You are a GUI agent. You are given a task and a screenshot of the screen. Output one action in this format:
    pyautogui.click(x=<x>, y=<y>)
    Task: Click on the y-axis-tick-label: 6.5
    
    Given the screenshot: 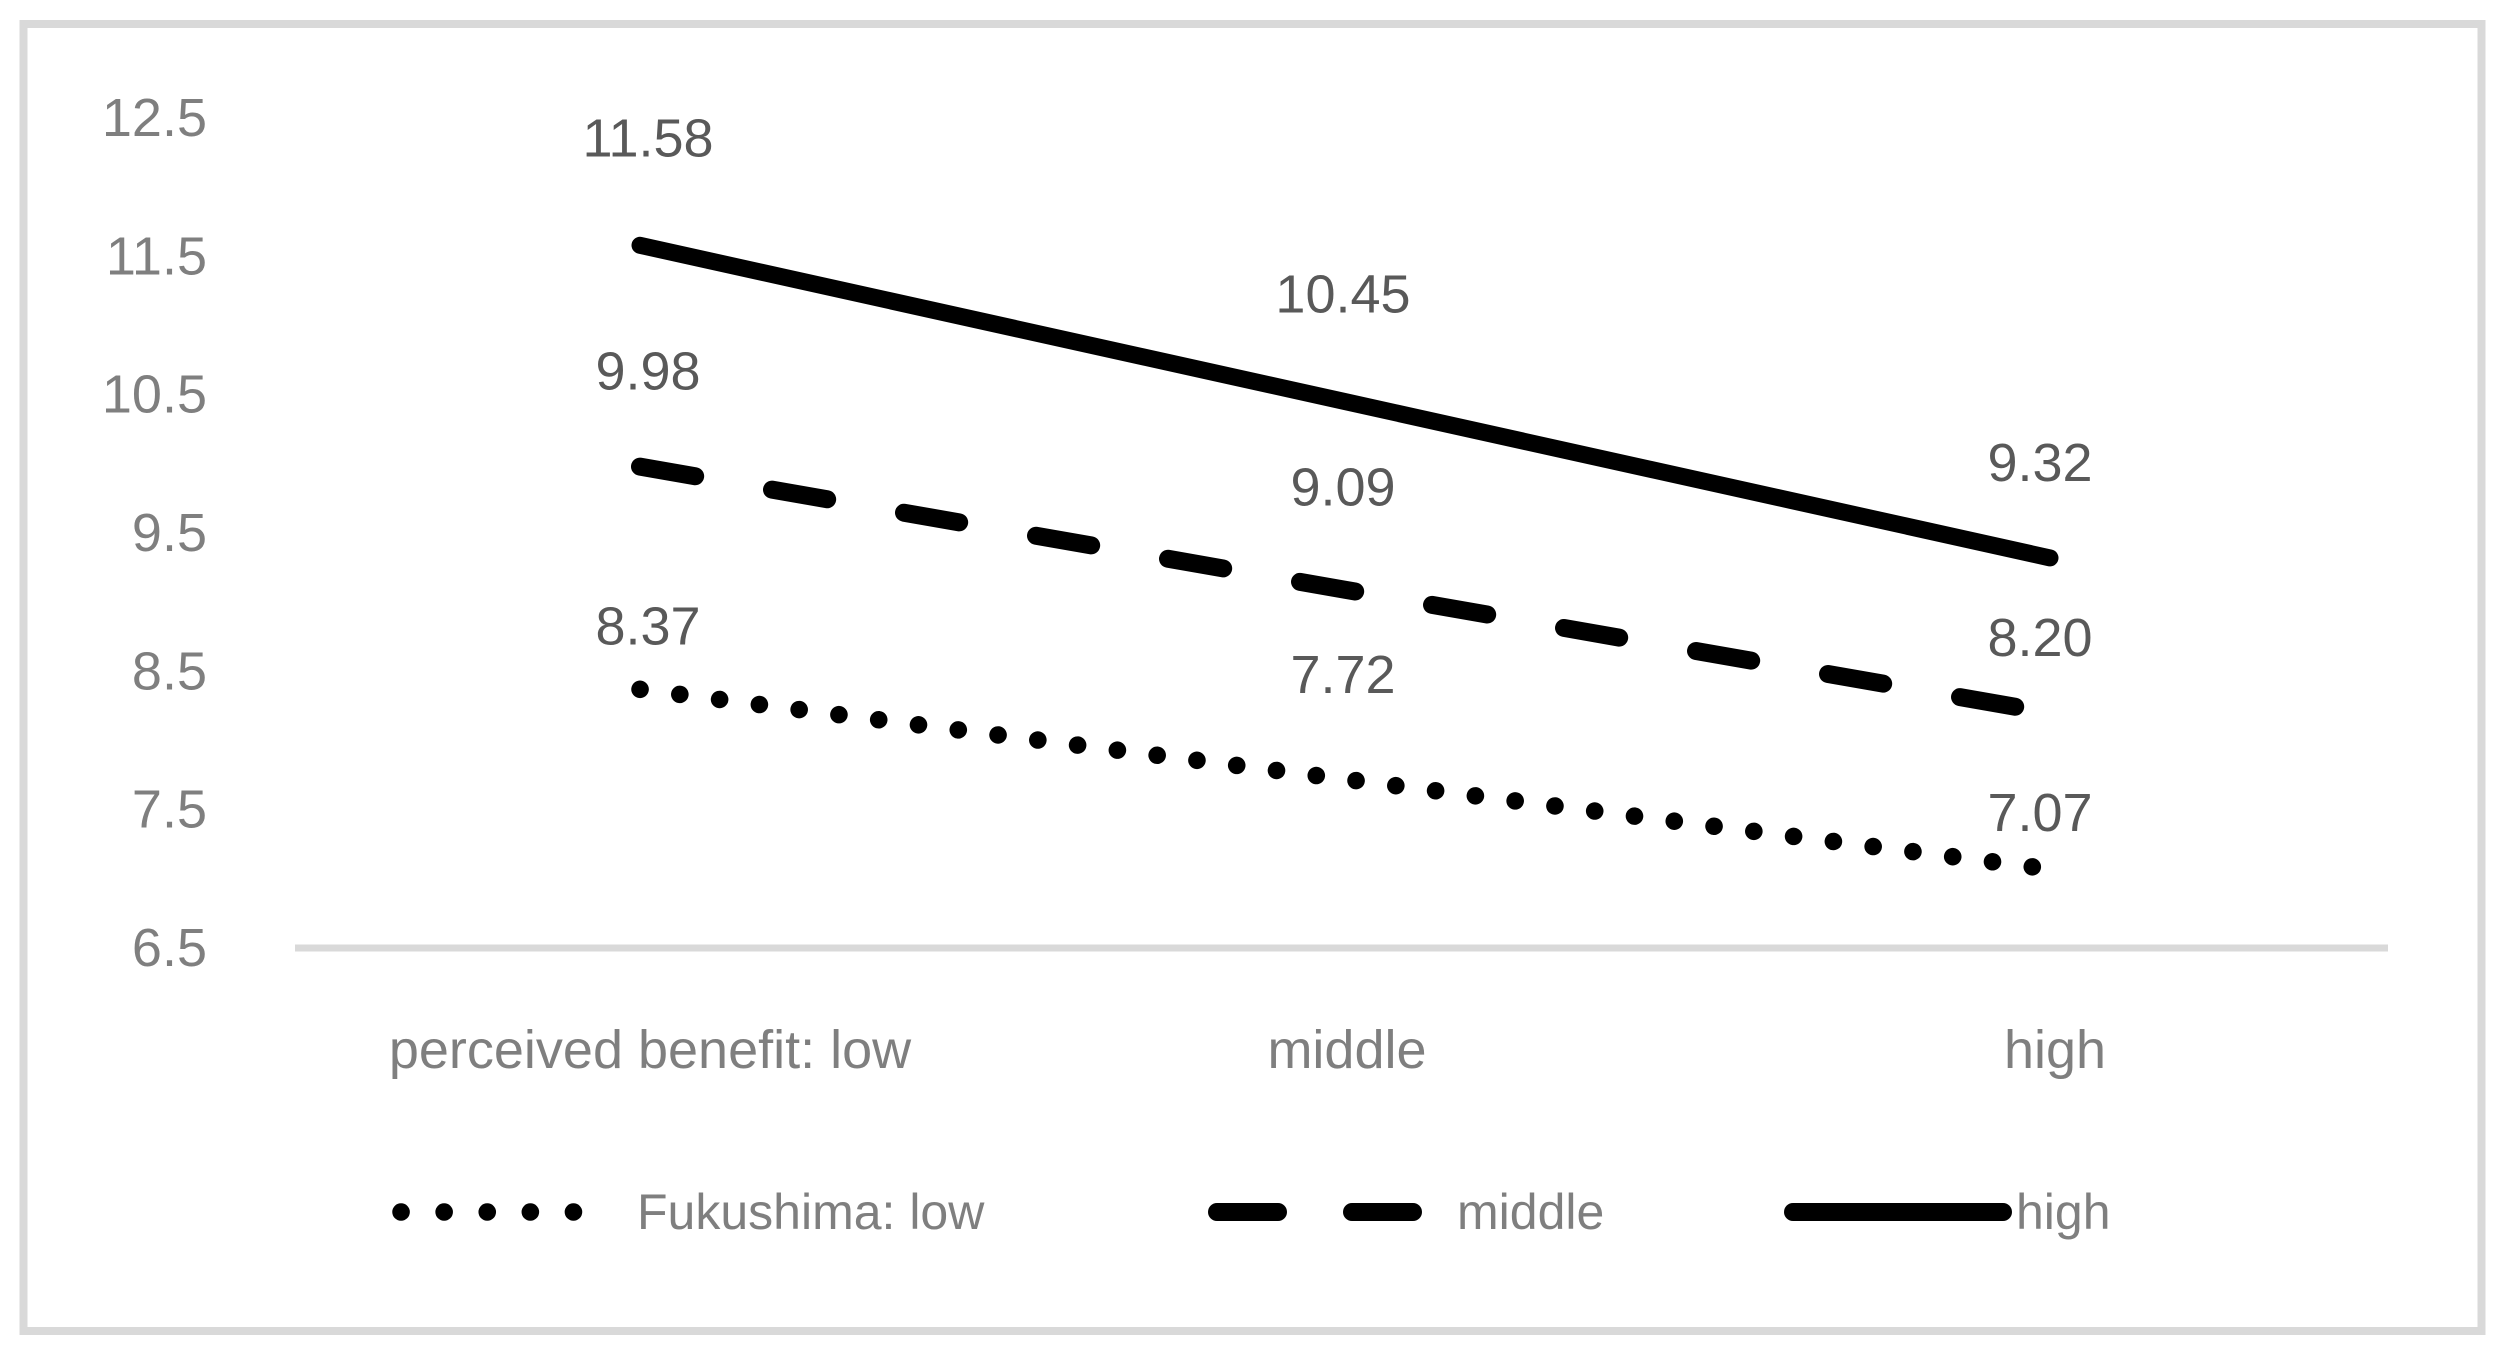 What is the action you would take?
    pyautogui.click(x=169, y=948)
    